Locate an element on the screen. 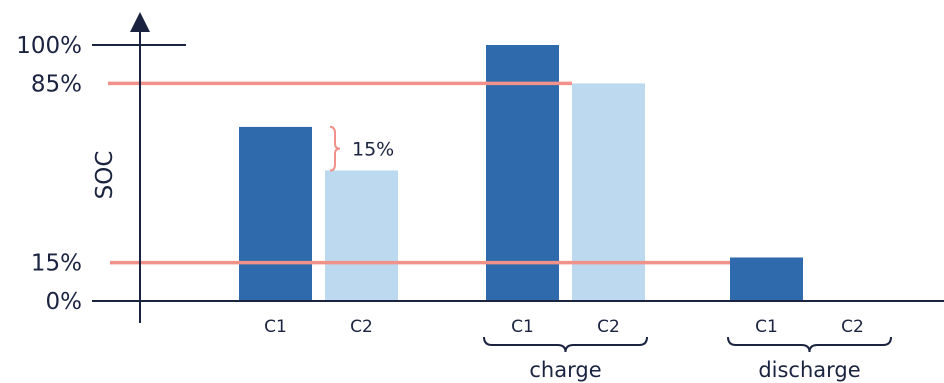 The width and height of the screenshot is (944, 383). y-tick-label-15: 15% is located at coordinates (56, 264).